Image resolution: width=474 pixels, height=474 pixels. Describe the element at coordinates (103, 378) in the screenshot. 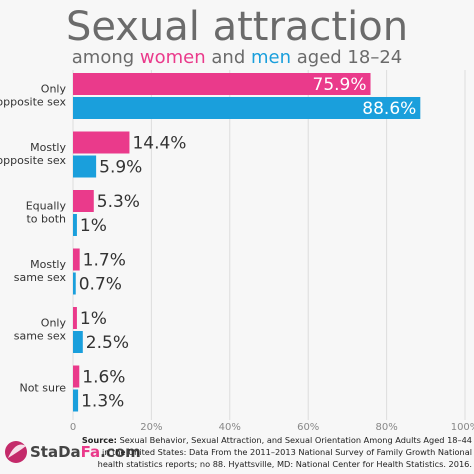

I see `value-label-women: 1.6%` at that location.